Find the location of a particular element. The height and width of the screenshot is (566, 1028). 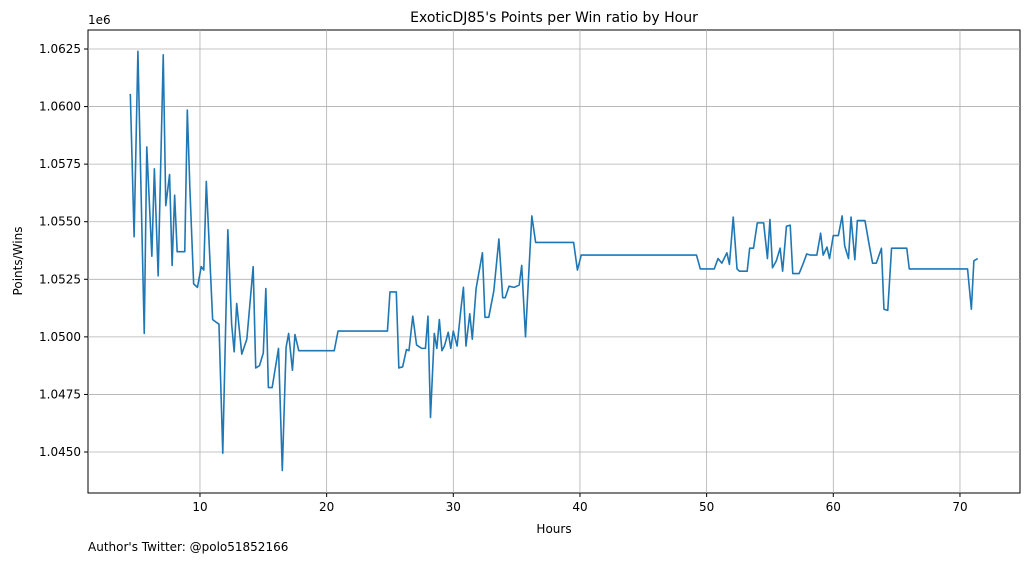

footnote: Author's Twitter: @polo51852166 is located at coordinates (188, 547).